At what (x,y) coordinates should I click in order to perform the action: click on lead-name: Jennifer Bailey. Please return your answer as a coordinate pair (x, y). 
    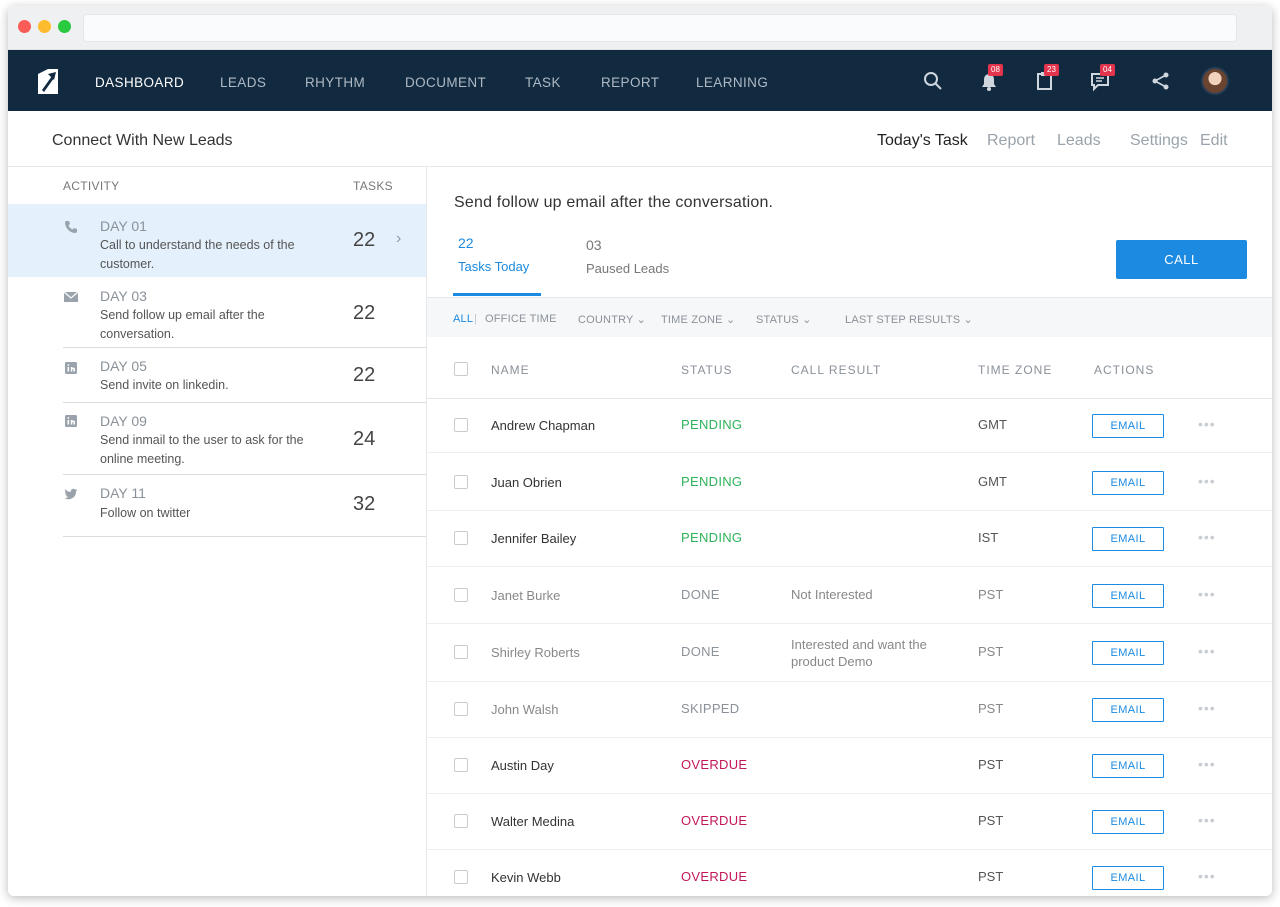
    Looking at the image, I should click on (534, 538).